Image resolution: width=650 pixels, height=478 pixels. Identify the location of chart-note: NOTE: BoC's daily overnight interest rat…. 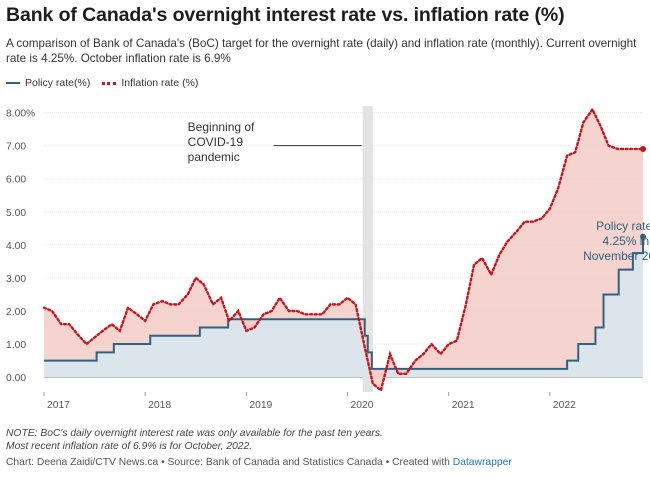
(326, 440).